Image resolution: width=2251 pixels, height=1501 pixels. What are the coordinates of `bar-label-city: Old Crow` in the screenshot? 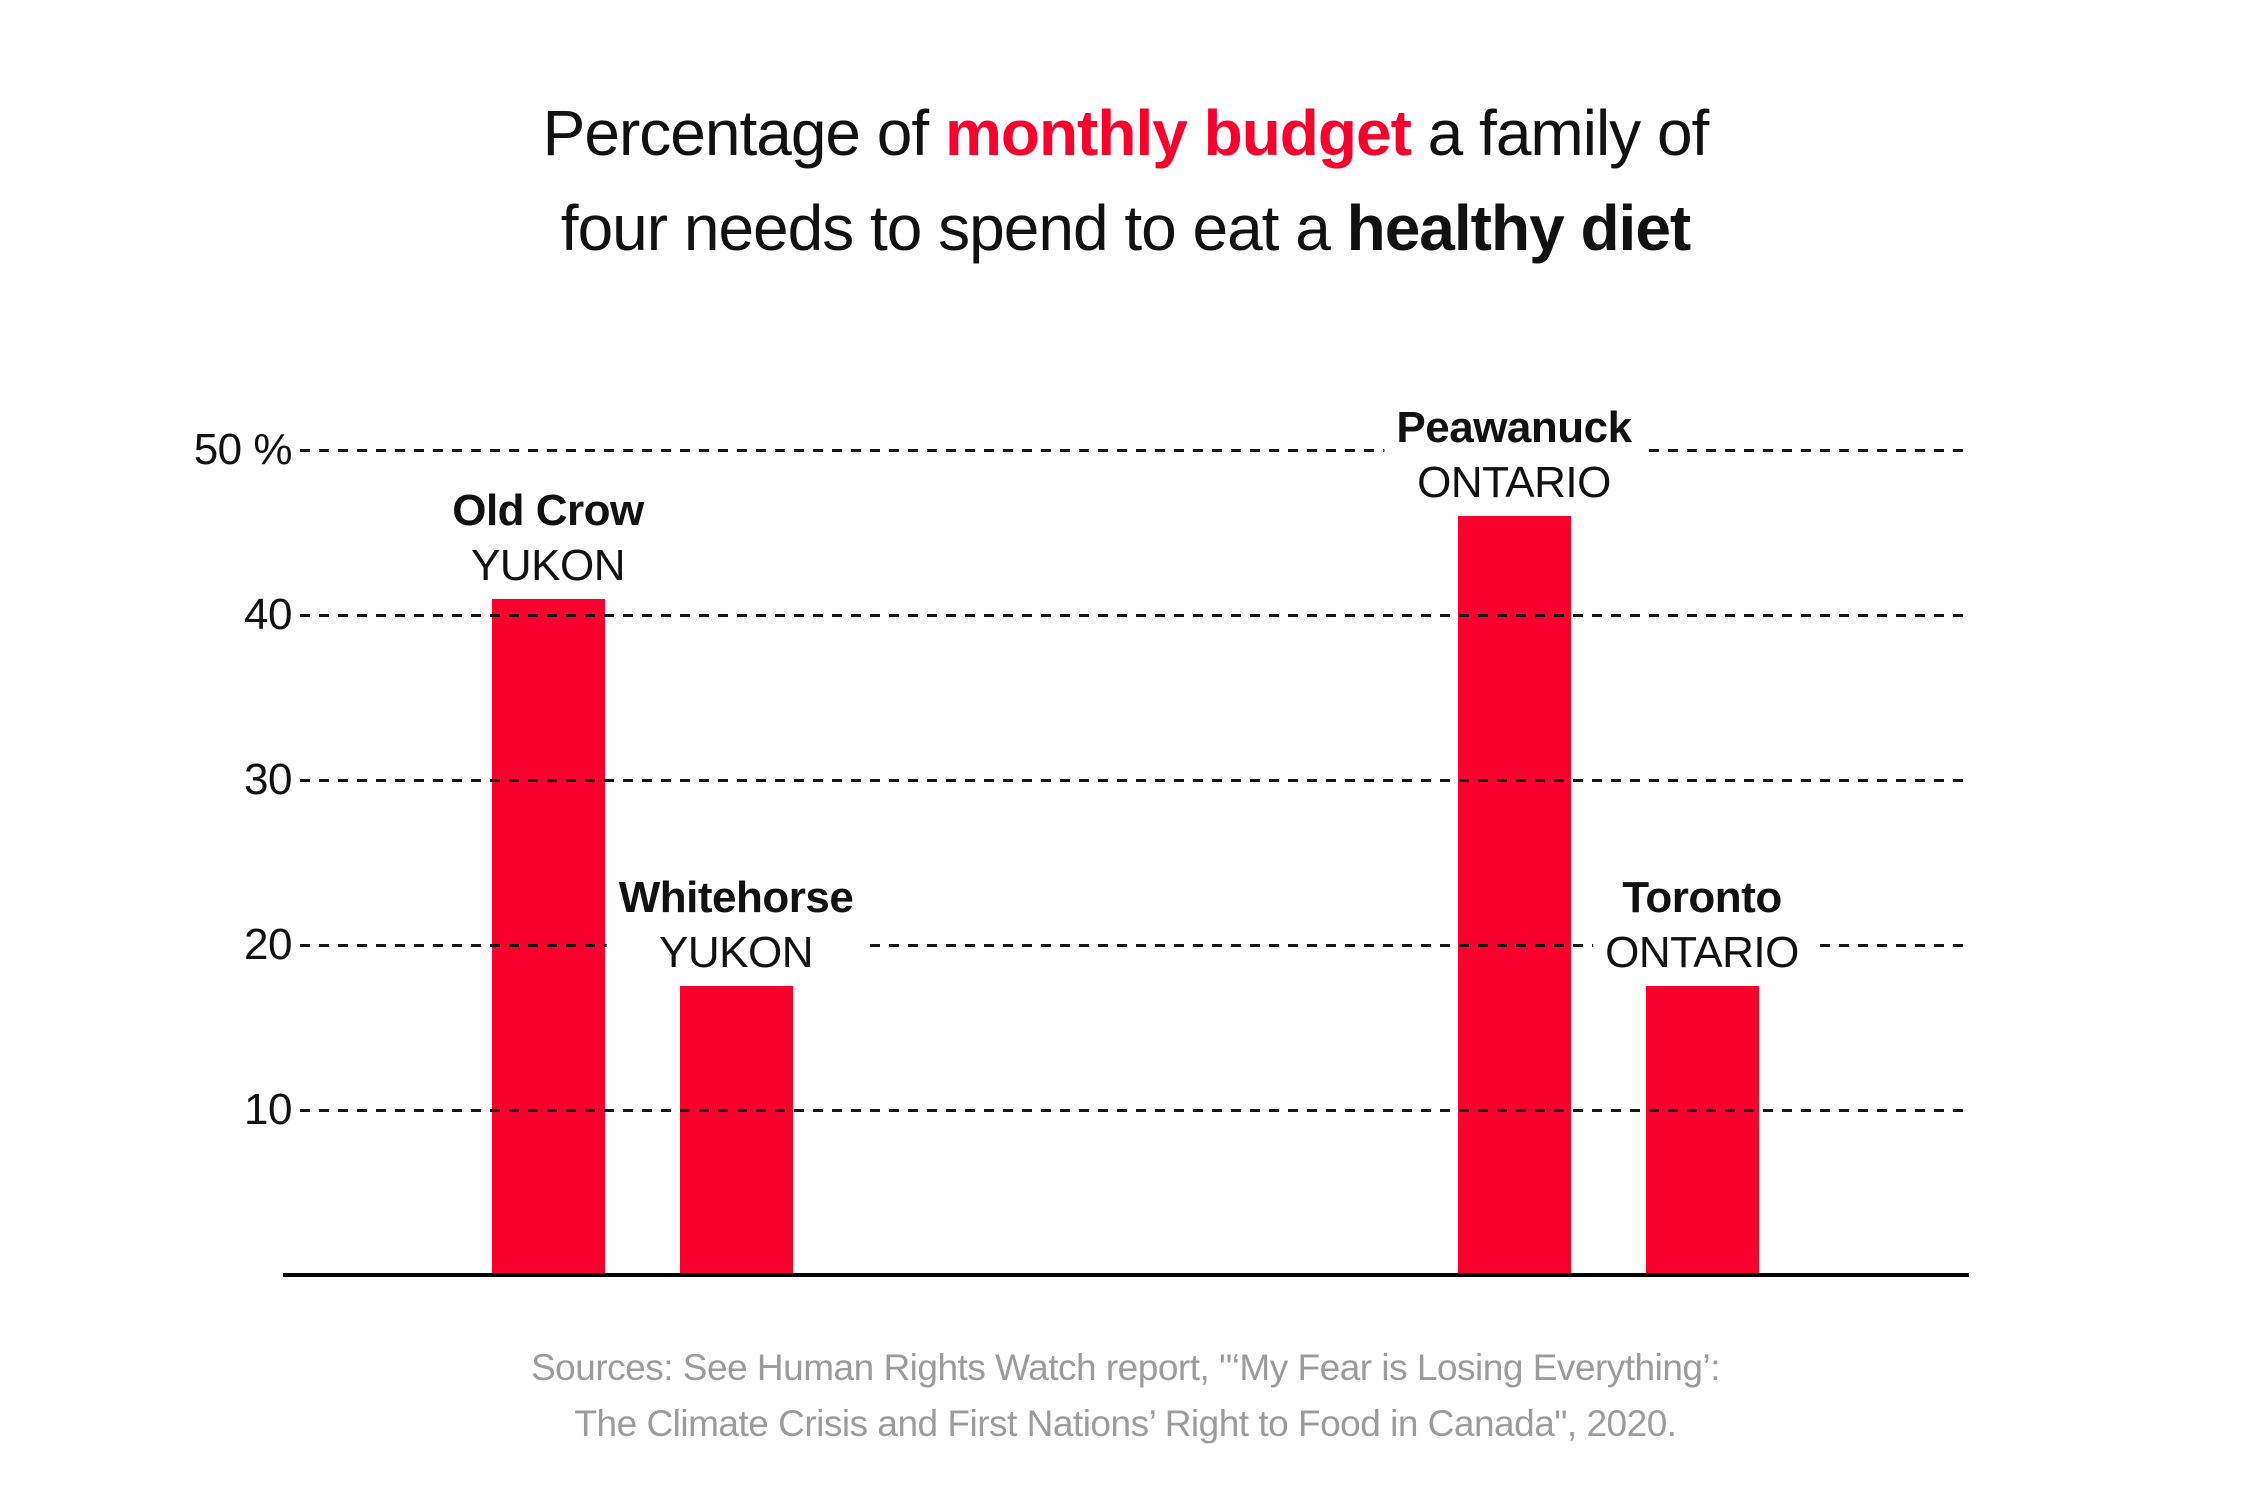 It's located at (548, 510).